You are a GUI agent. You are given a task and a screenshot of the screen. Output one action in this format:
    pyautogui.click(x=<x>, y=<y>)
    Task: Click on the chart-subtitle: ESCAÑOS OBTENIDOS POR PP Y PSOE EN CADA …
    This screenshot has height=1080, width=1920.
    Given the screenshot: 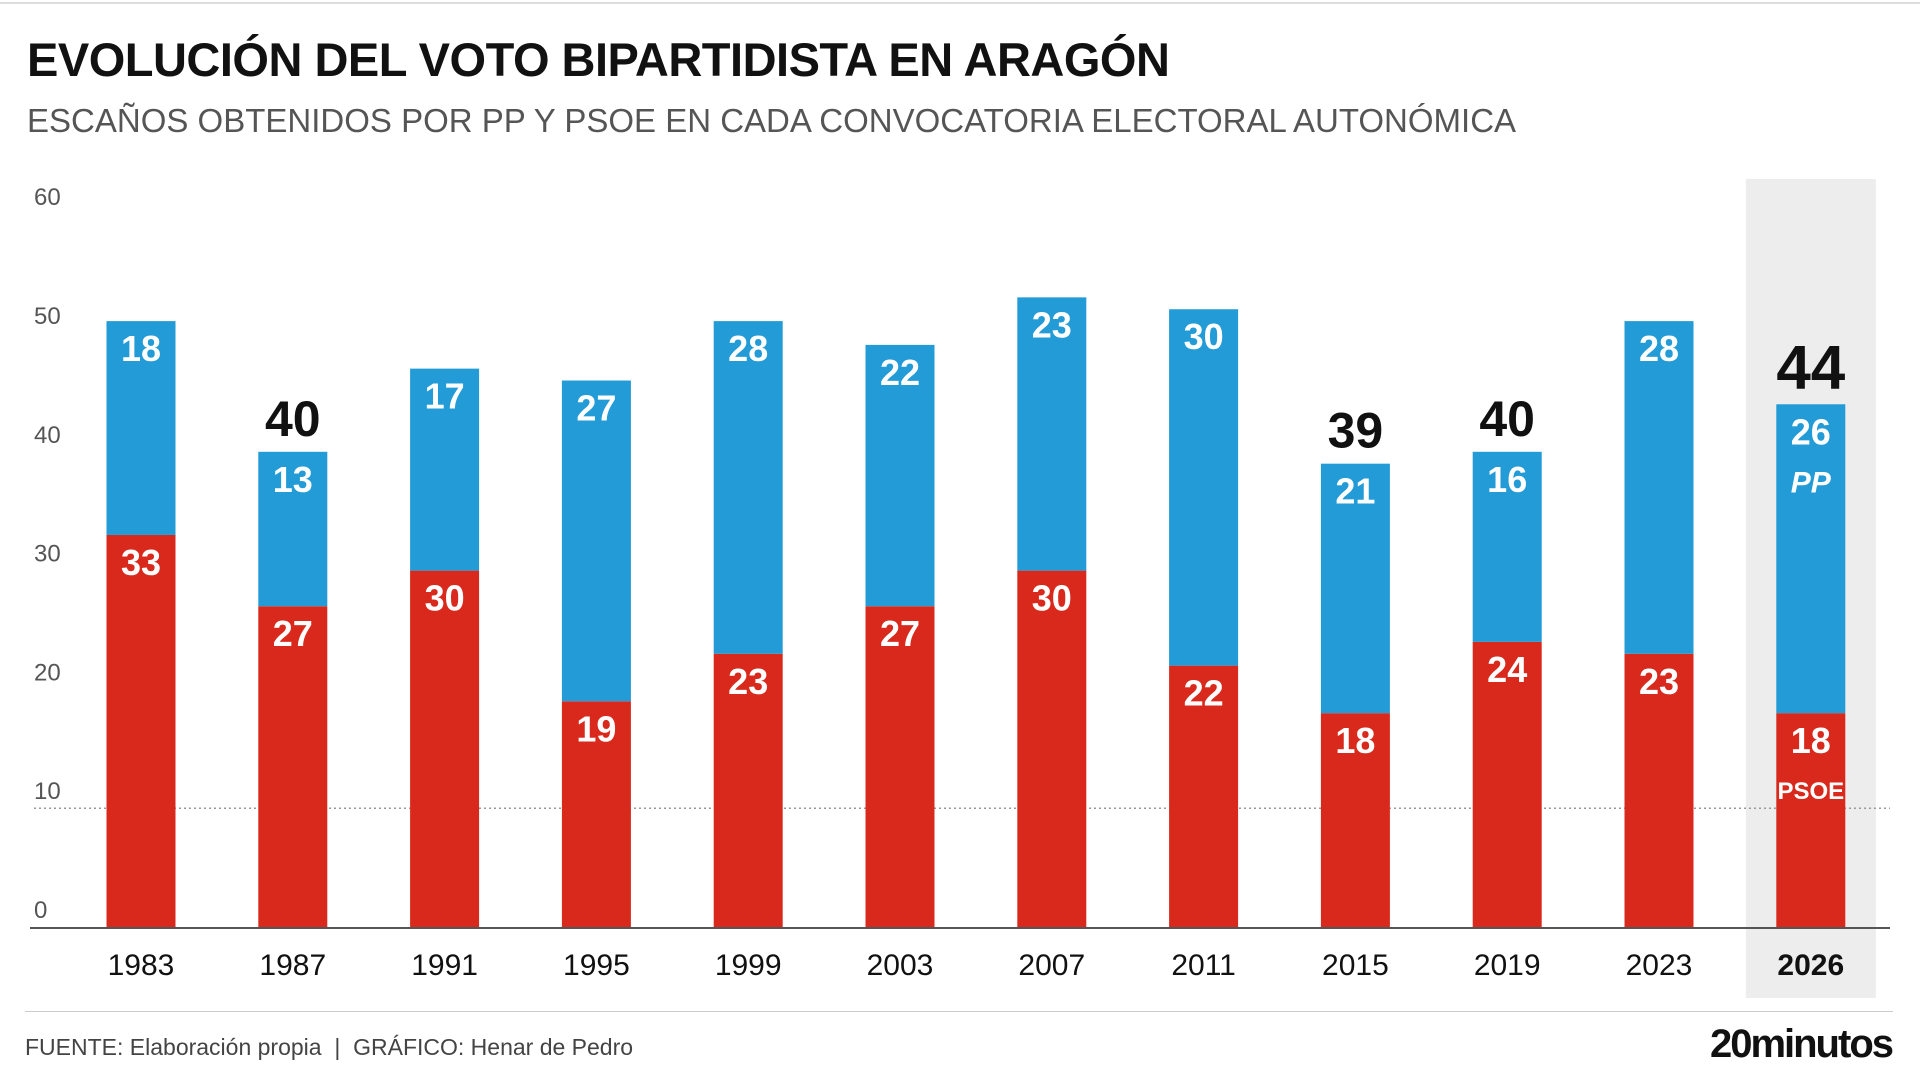 What is the action you would take?
    pyautogui.click(x=772, y=120)
    